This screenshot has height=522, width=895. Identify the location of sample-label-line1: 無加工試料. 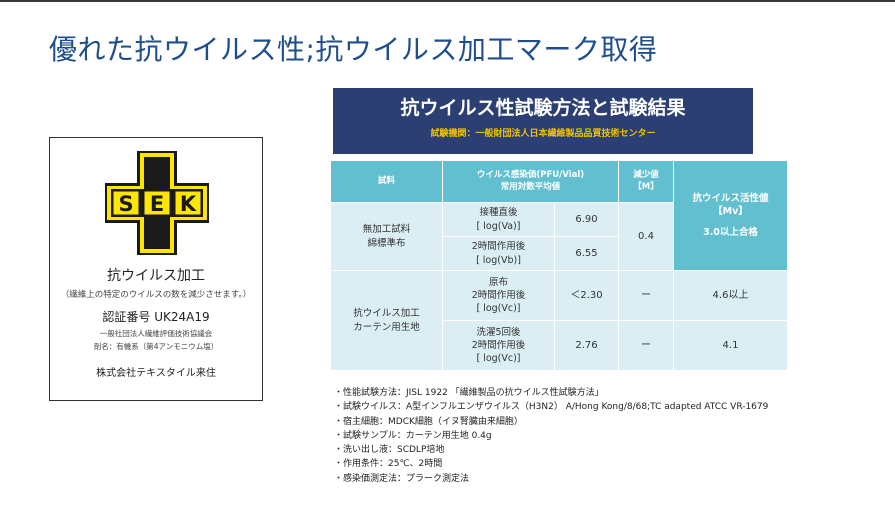
(386, 230).